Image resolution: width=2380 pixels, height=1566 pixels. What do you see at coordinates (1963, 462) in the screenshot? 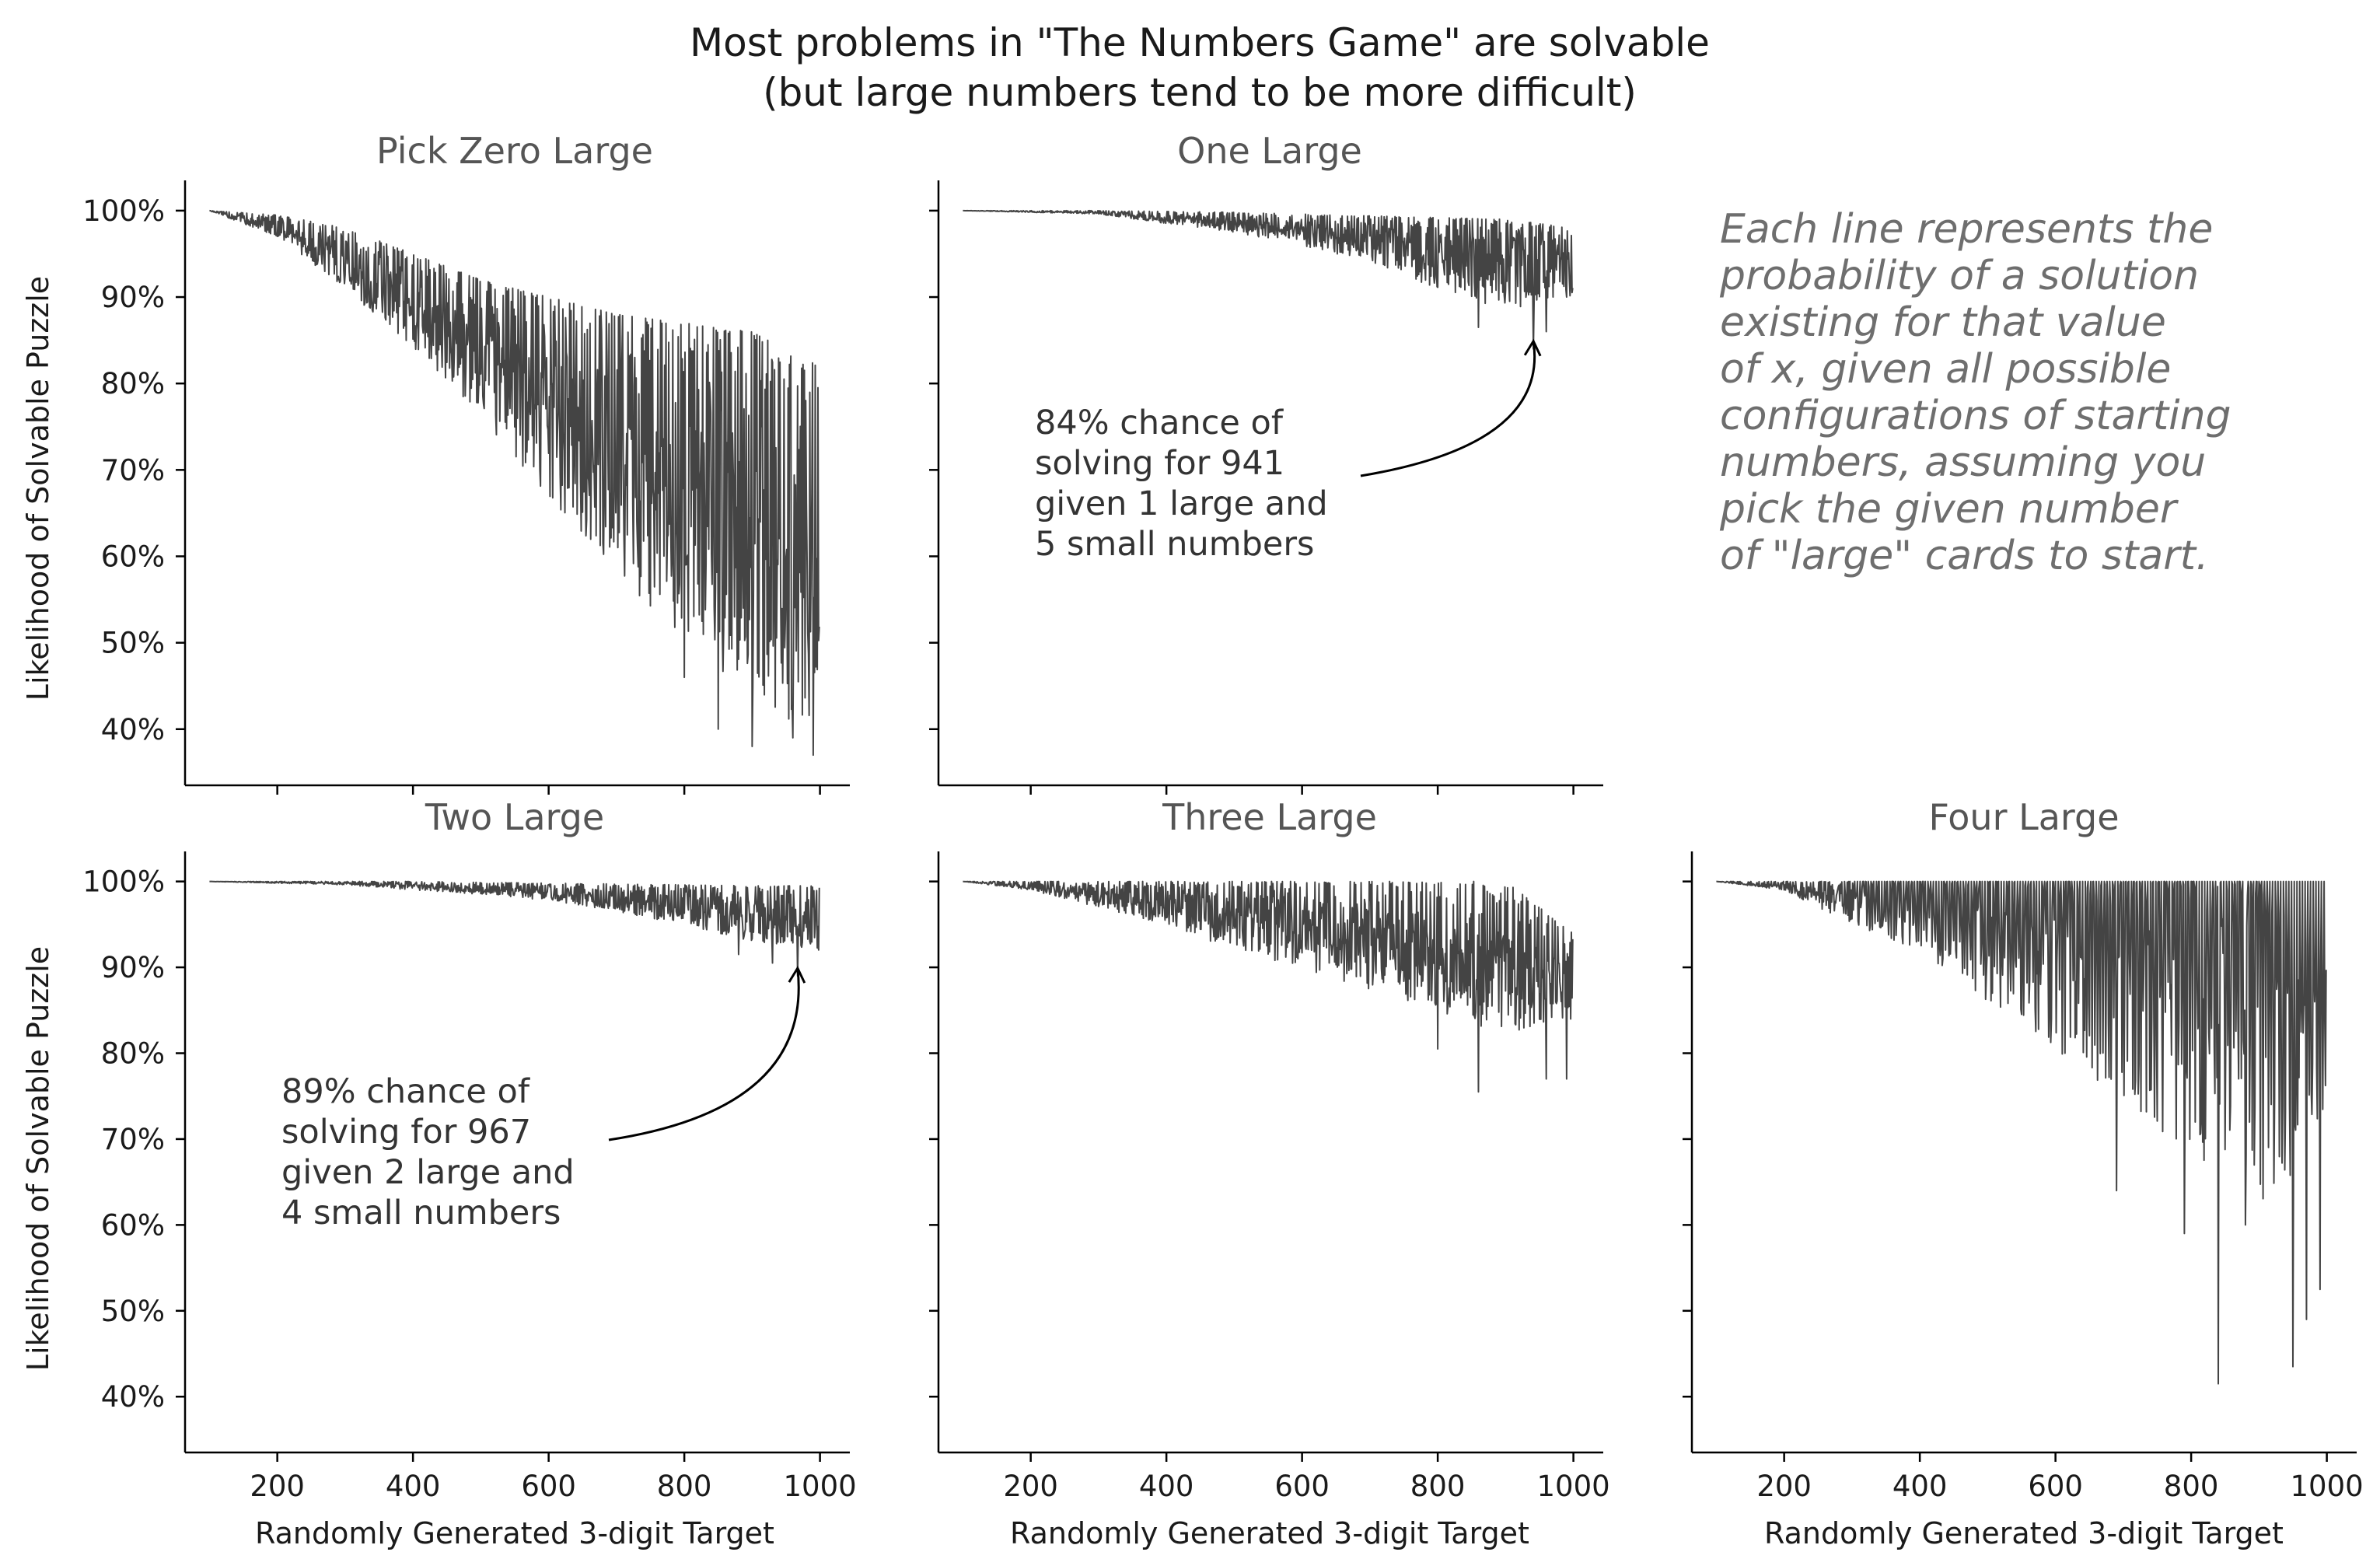
I see `note-line-6: numbers, assuming you` at bounding box center [1963, 462].